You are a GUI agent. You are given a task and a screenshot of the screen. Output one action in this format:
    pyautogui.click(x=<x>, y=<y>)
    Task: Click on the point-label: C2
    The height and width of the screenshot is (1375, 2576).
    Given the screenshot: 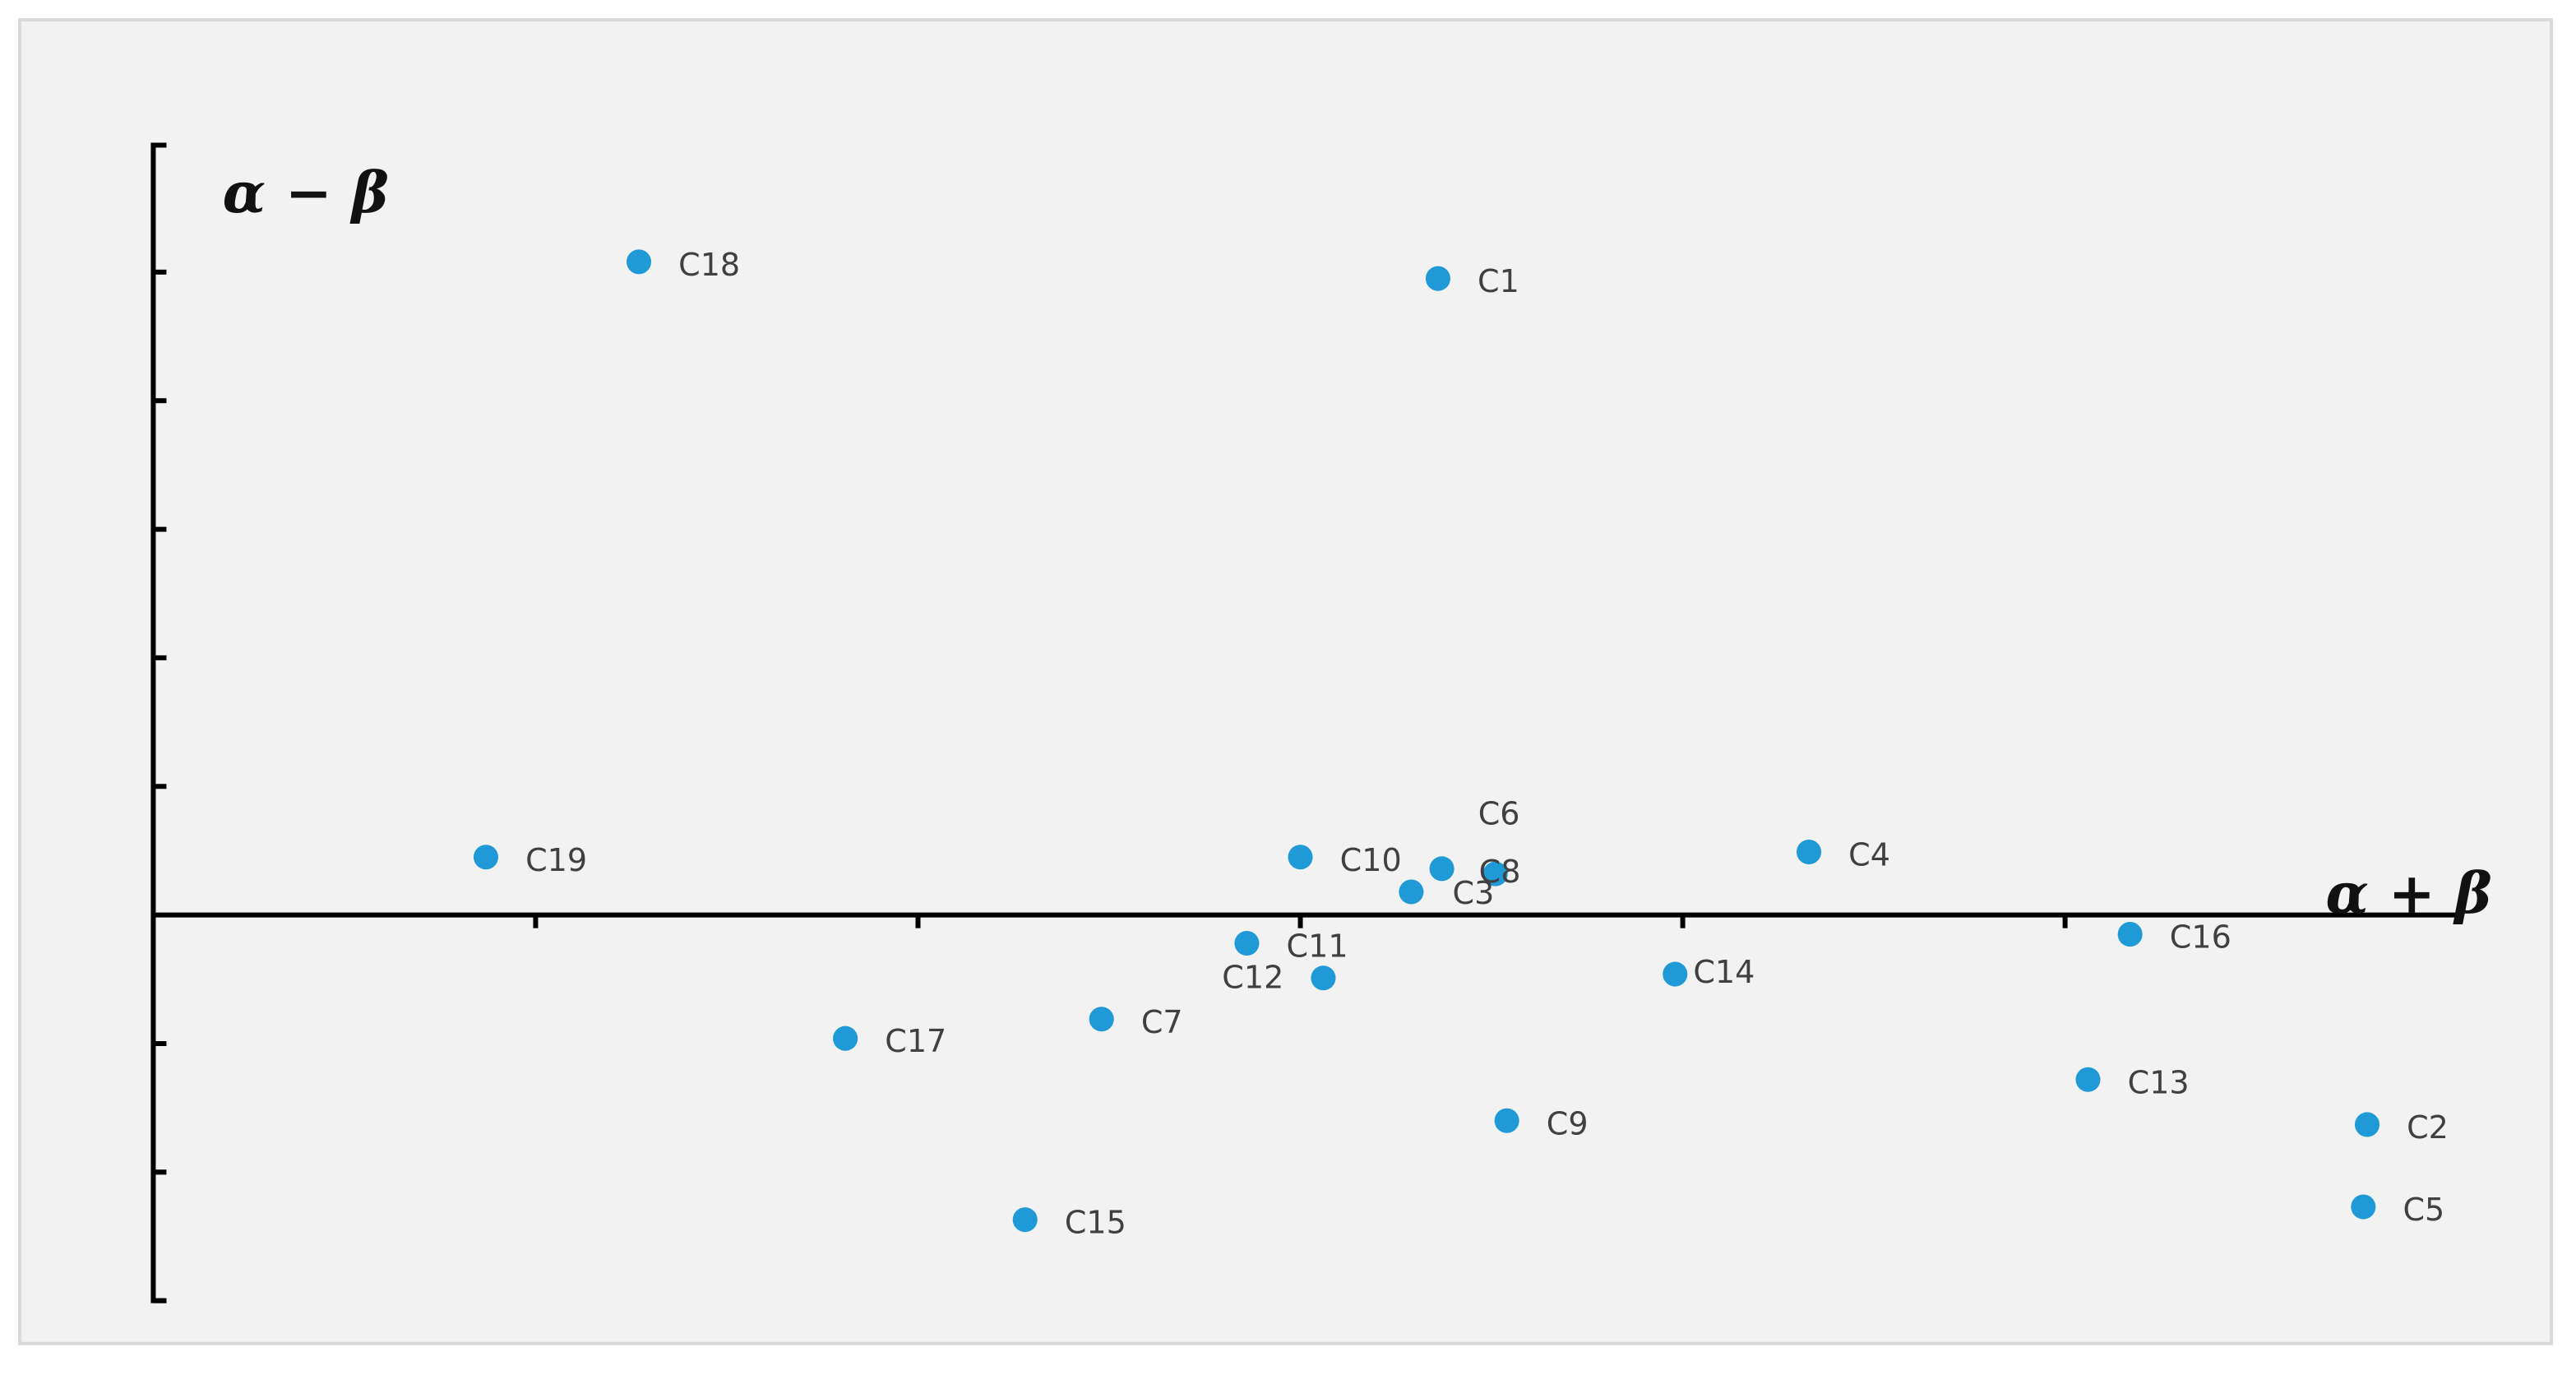 What is the action you would take?
    pyautogui.click(x=2428, y=1127)
    